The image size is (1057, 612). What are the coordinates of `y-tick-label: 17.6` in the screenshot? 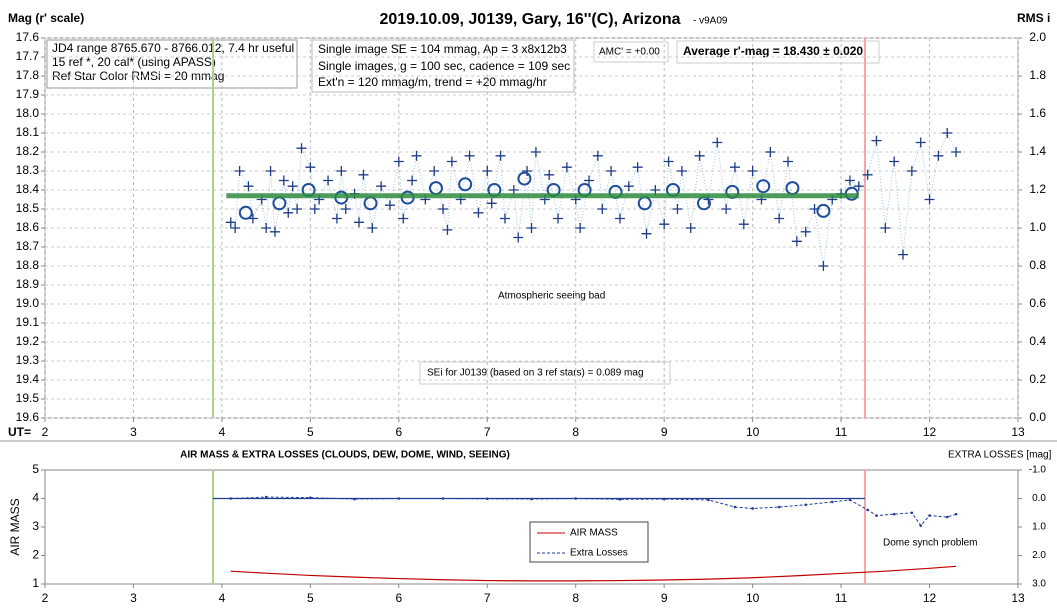 It's located at (28, 37).